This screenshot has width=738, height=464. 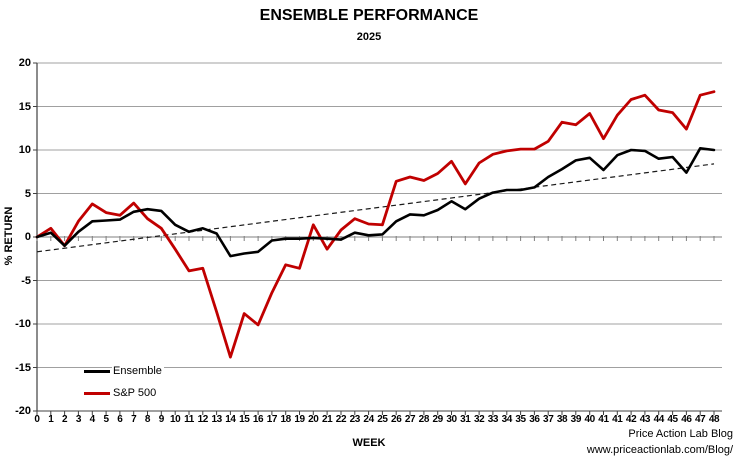 I want to click on x-tick-label: 24, so click(x=368, y=419).